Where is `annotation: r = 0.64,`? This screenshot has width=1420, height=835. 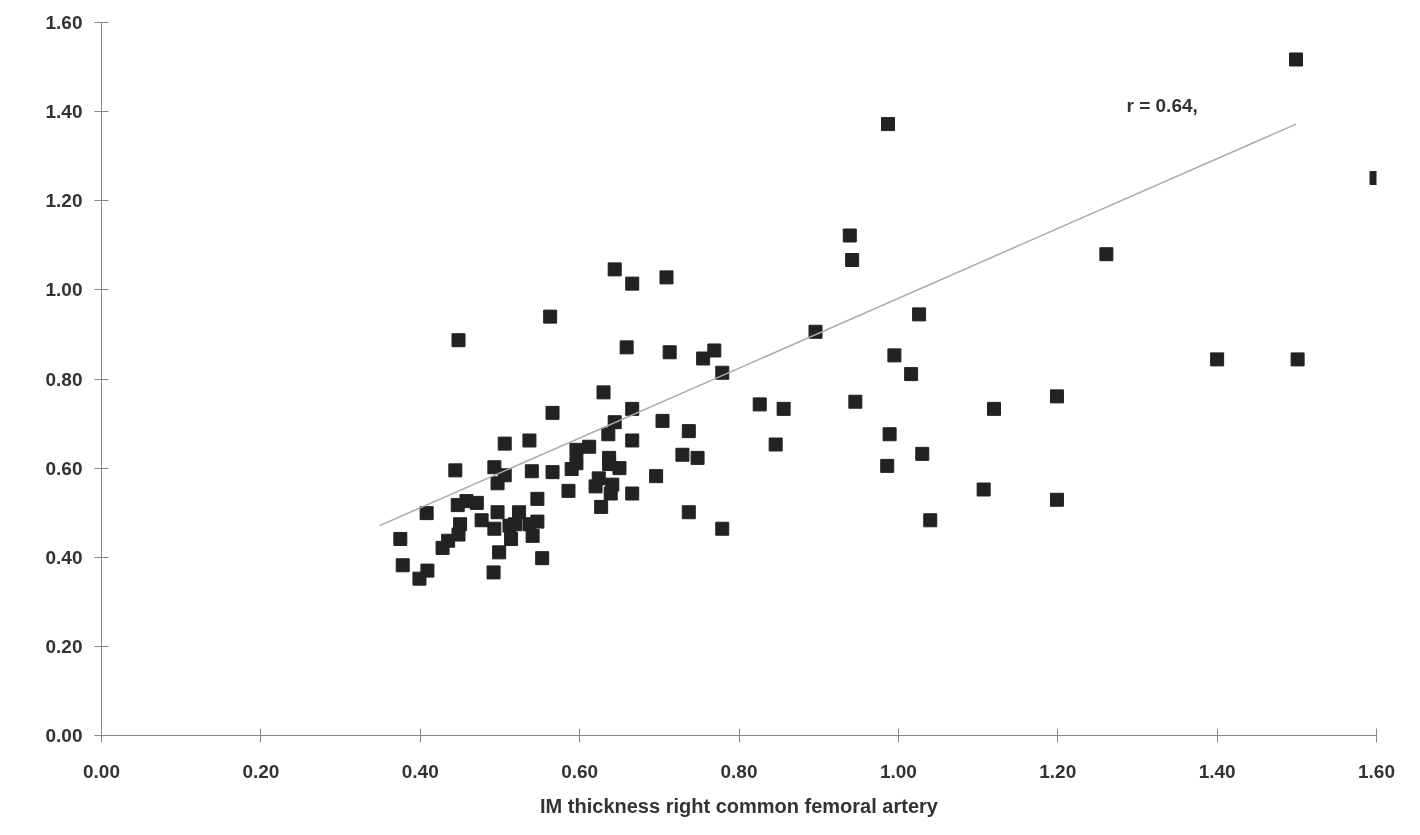
annotation: r = 0.64, is located at coordinates (1162, 105).